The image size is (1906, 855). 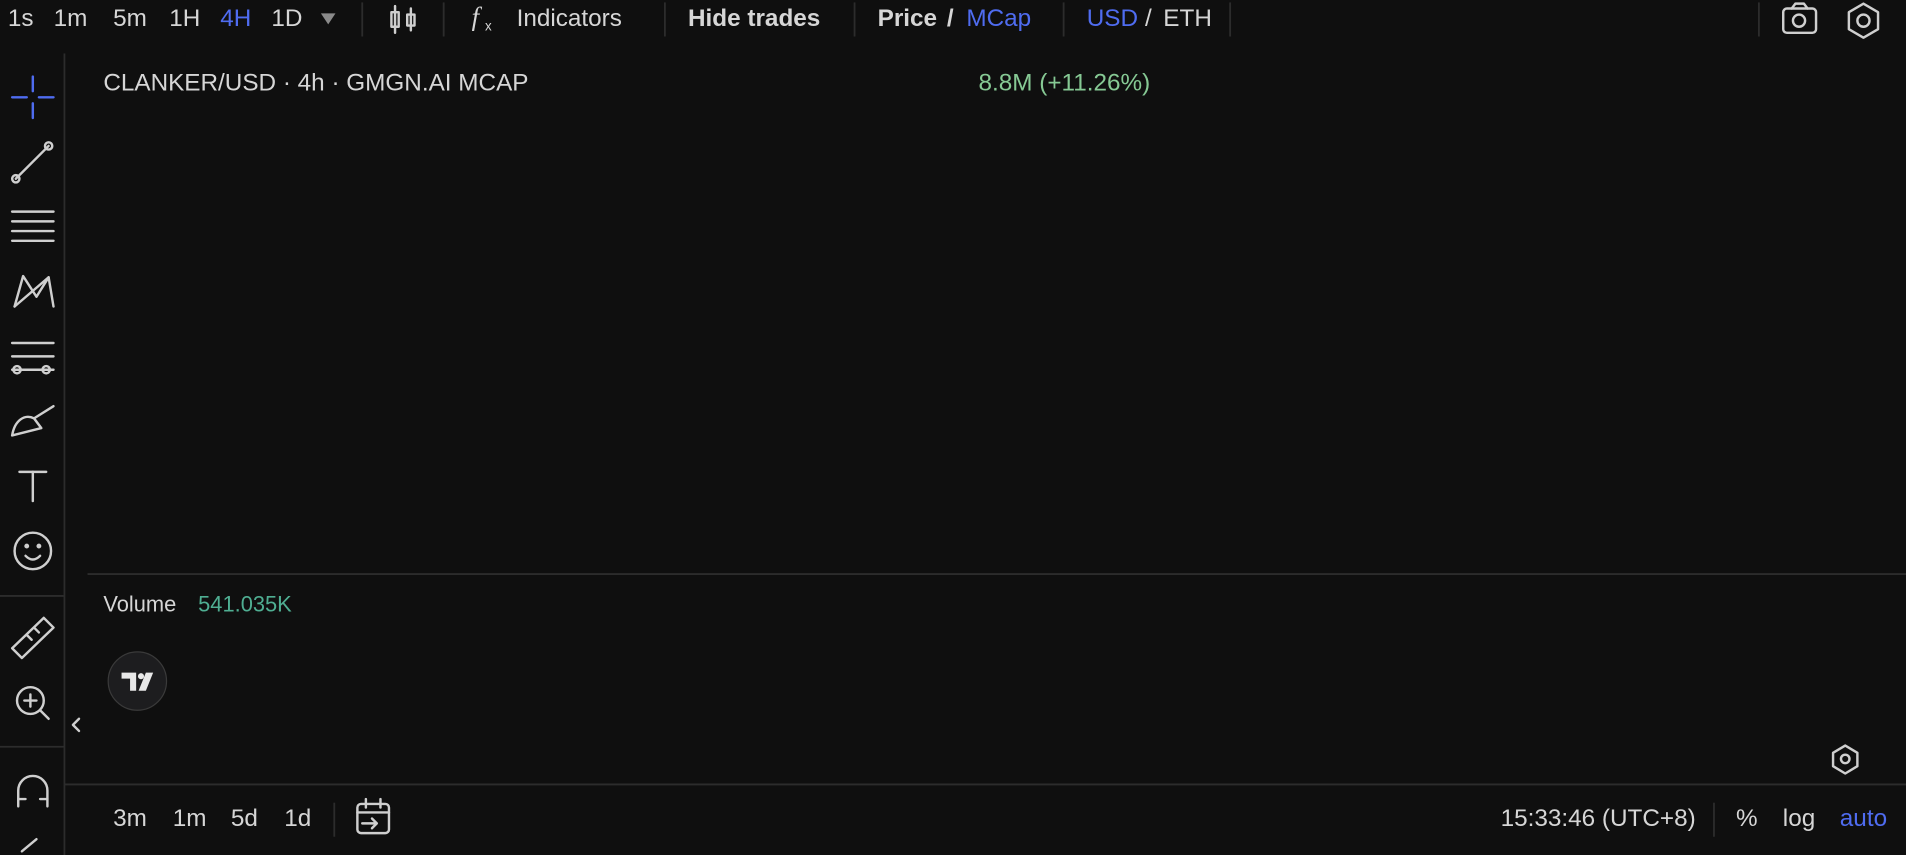 What do you see at coordinates (184, 18) in the screenshot?
I see `interval: 1H` at bounding box center [184, 18].